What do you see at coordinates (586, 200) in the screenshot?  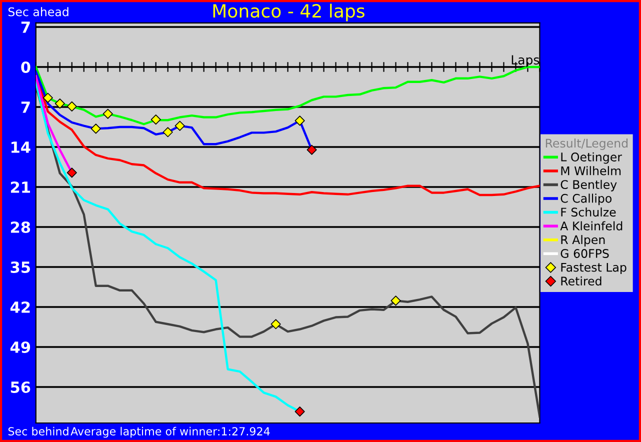 I see `legend-label: C Callipo` at bounding box center [586, 200].